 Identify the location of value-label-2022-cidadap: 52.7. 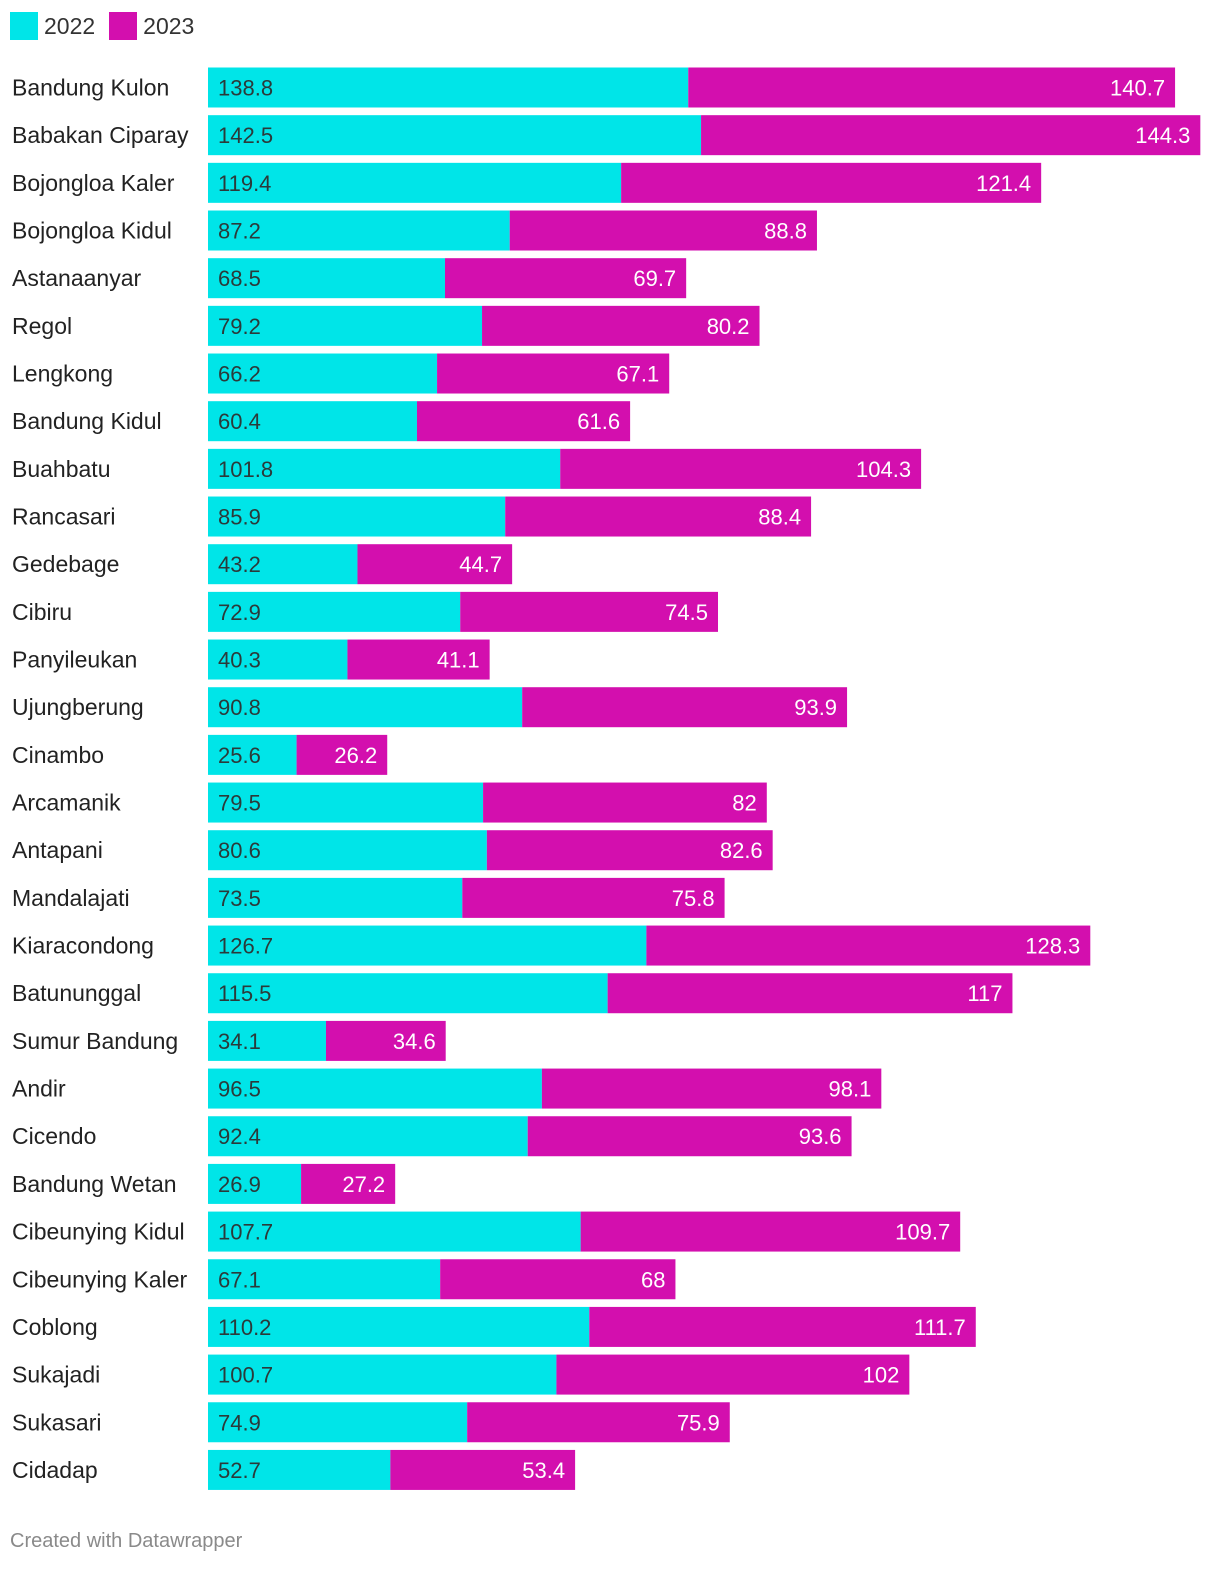
(239, 1470).